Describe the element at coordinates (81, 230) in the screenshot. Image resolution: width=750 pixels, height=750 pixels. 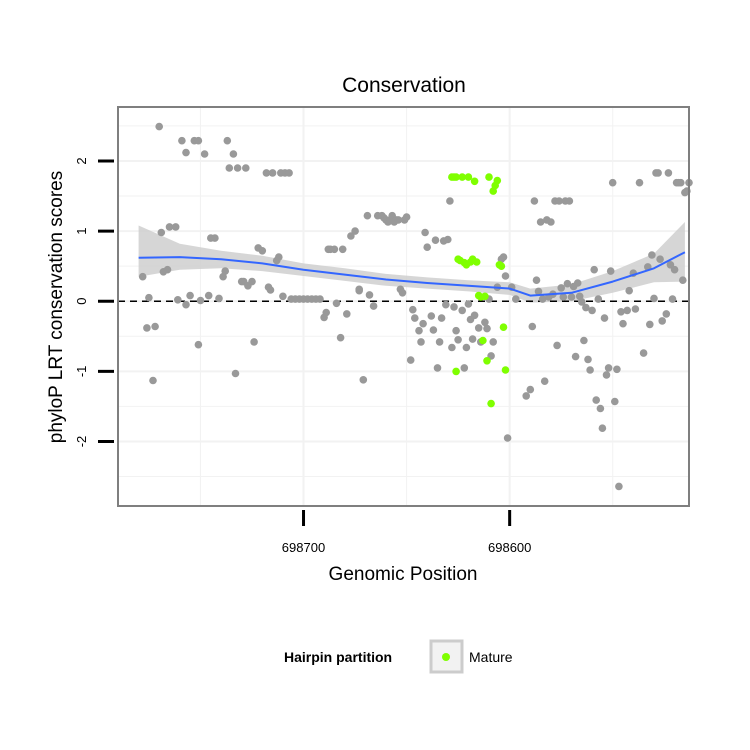
I see `y-tick-label: 1` at that location.